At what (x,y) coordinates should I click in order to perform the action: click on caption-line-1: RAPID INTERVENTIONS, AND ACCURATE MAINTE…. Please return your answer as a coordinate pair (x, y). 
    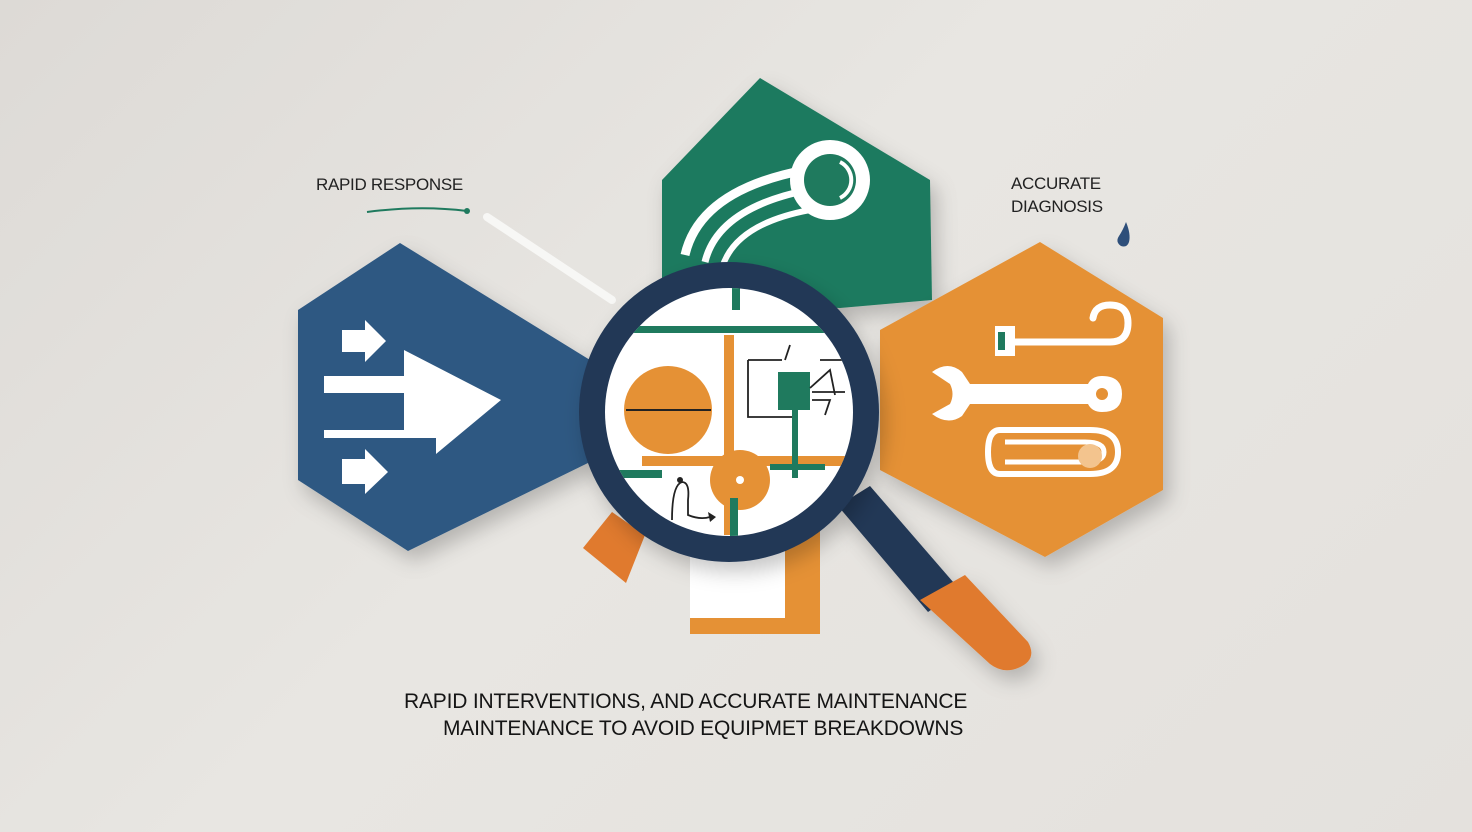
    Looking at the image, I should click on (686, 701).